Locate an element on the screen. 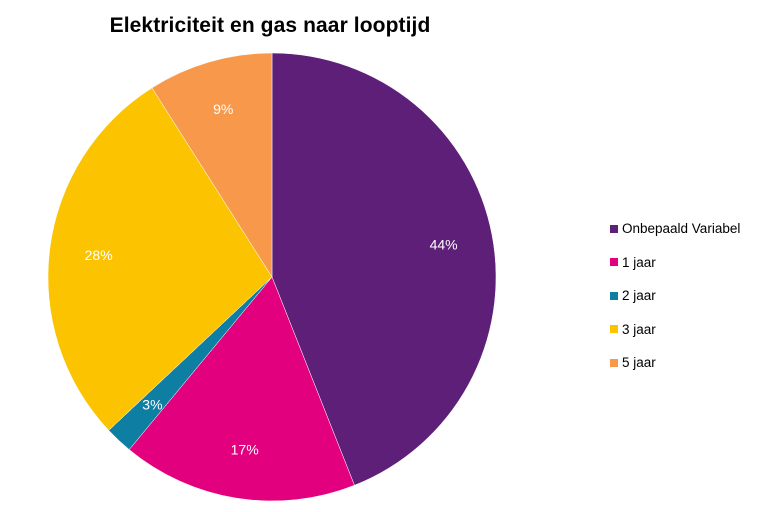 The image size is (771, 512). slice-label-5-jaar: 9% is located at coordinates (223, 109).